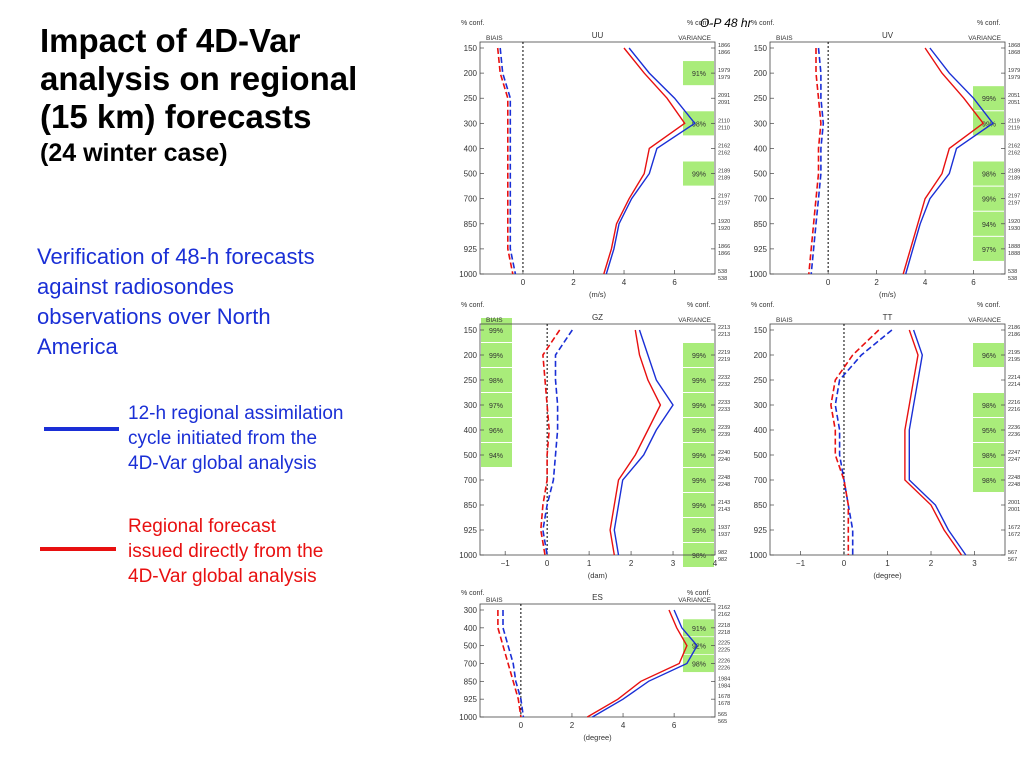  I want to click on count-label: 2214, so click(1014, 385).